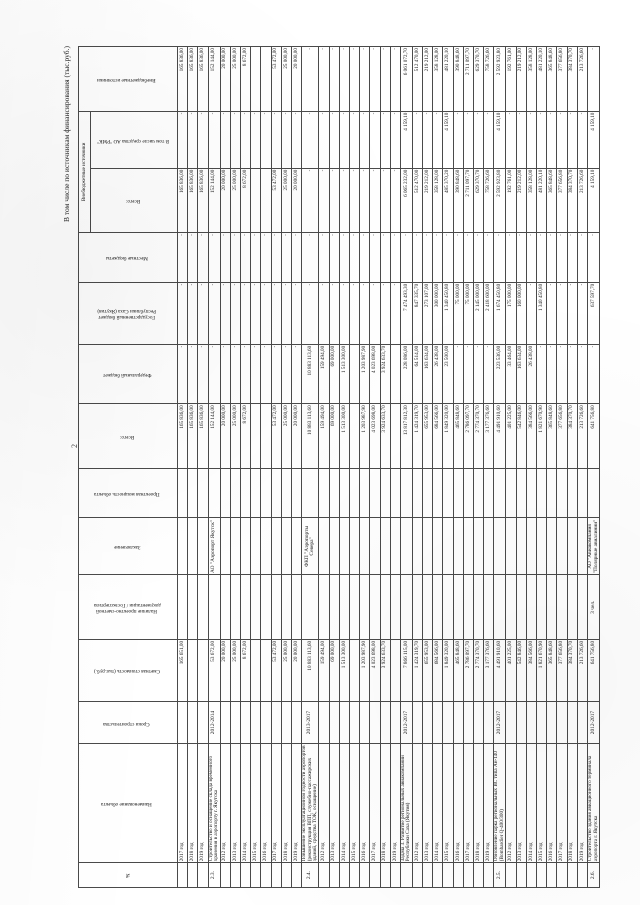 The image size is (640, 905). I want to click on col-header-total: Всего:, so click(128, 436).